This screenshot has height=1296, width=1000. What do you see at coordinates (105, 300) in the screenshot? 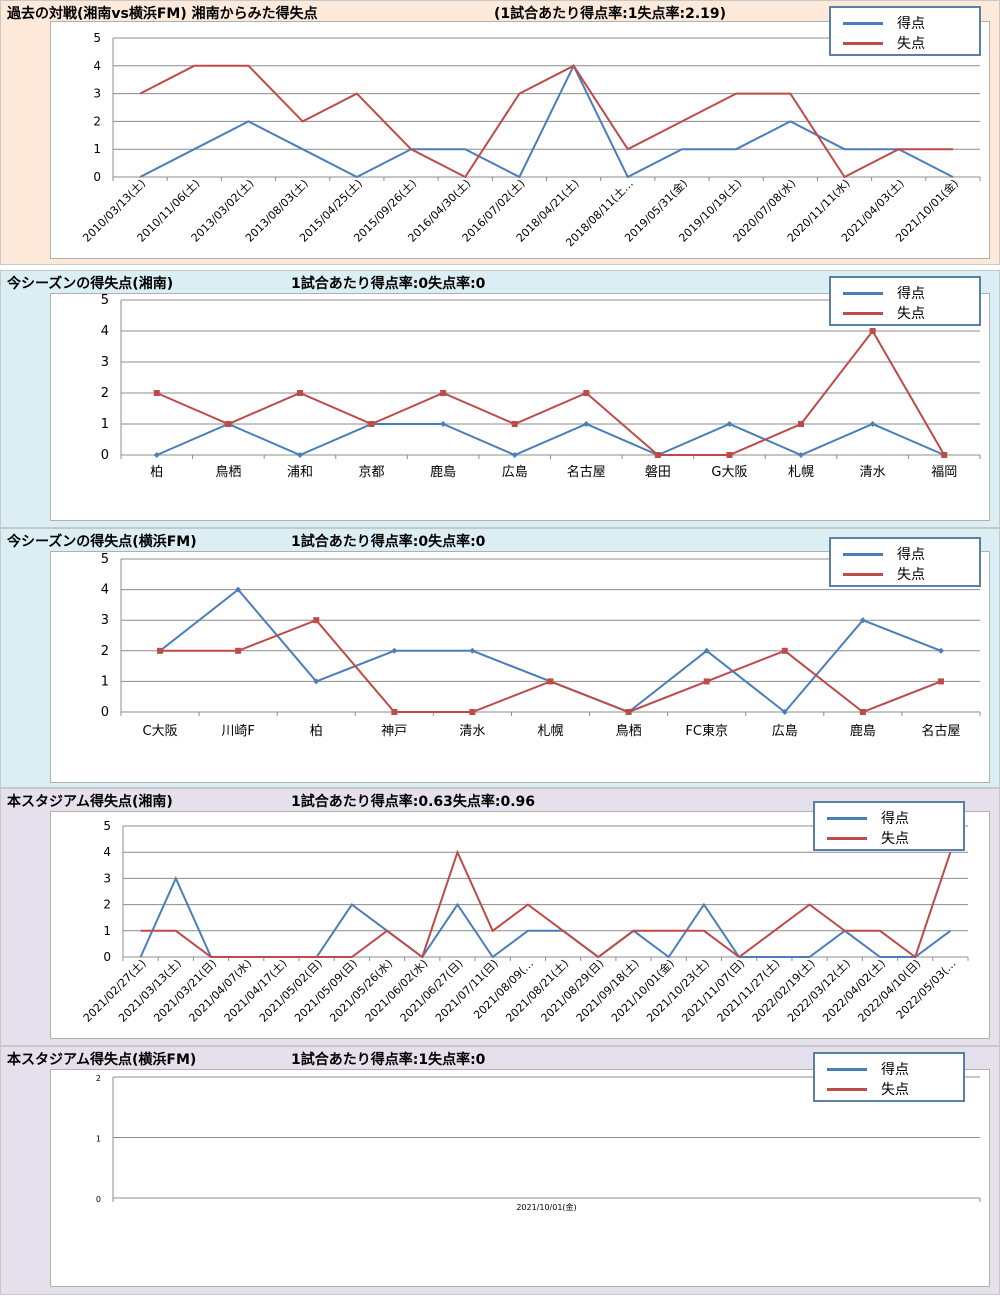
I see `y-tick-label: 5` at bounding box center [105, 300].